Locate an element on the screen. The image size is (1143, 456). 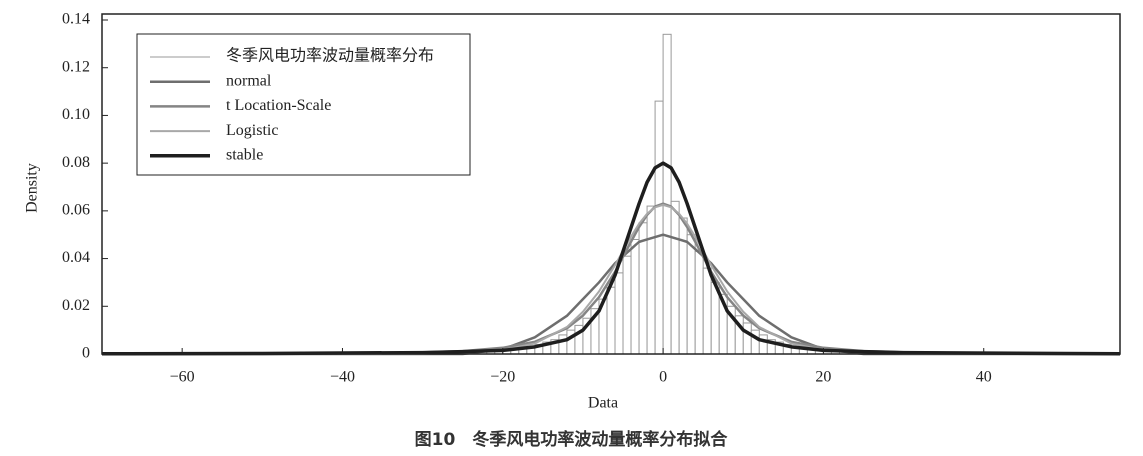
y-axis-label: Density is located at coordinates (32, 188).